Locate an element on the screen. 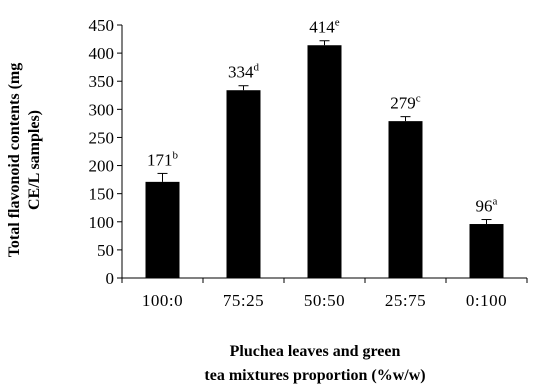 This screenshot has height=390, width=541. x-axis-title-line1: Pluchea leaves and green is located at coordinates (315, 351).